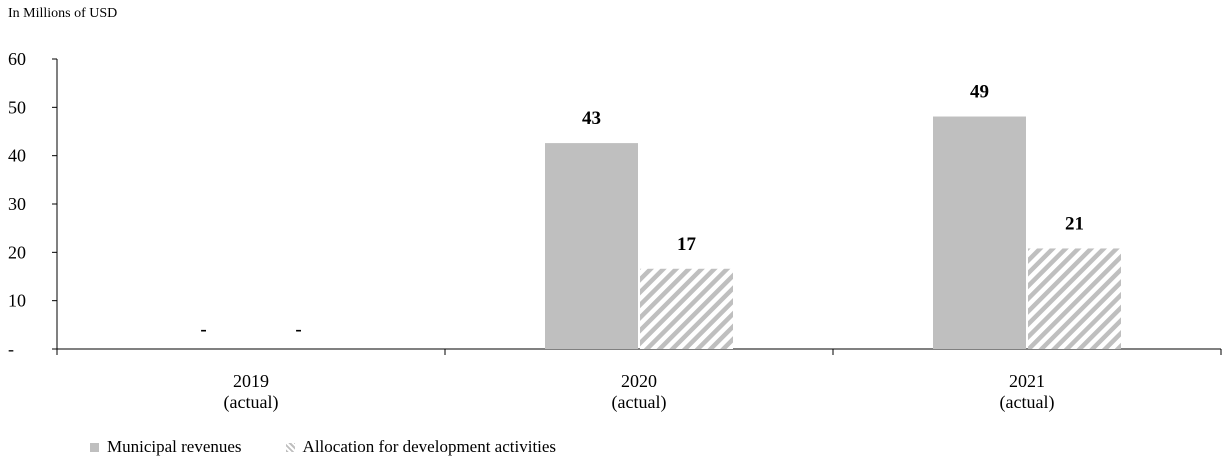  What do you see at coordinates (17, 156) in the screenshot?
I see `y-tick-label: 40` at bounding box center [17, 156].